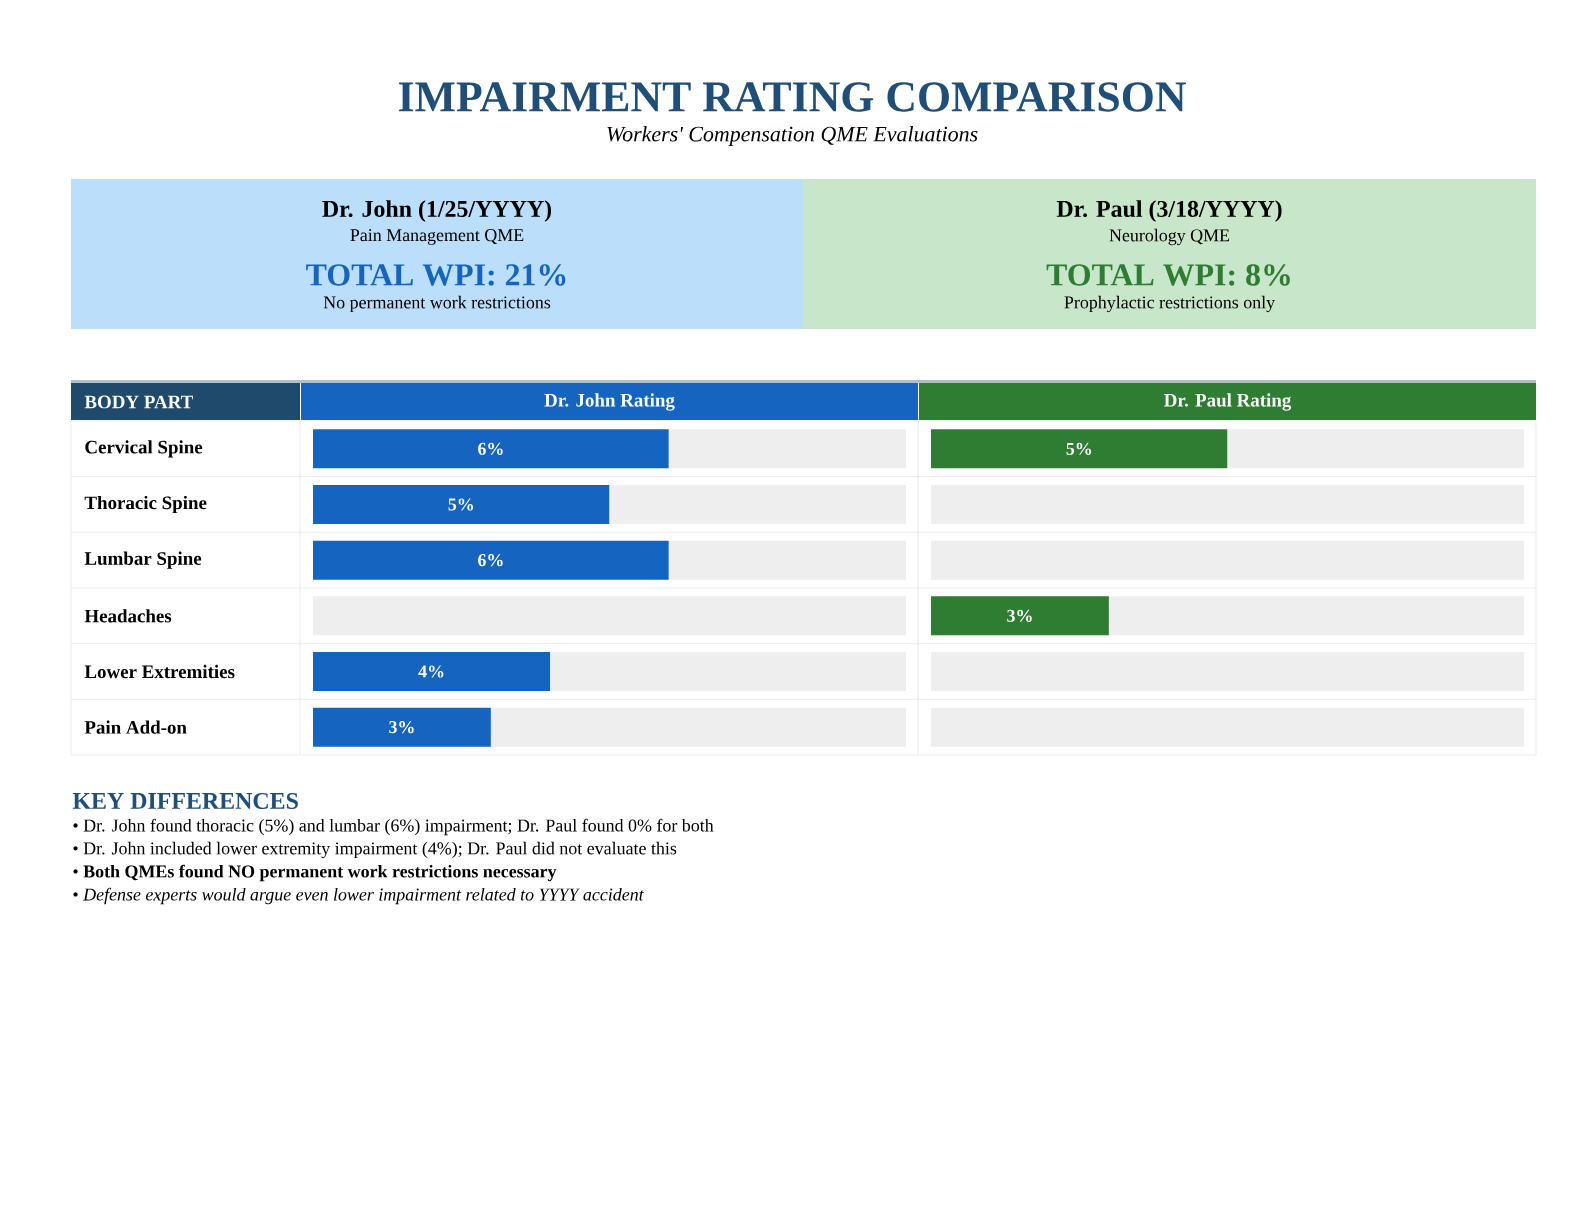 This screenshot has height=1224, width=1584. Describe the element at coordinates (143, 560) in the screenshot. I see `y-tick-label: Lumbar Spine` at that location.